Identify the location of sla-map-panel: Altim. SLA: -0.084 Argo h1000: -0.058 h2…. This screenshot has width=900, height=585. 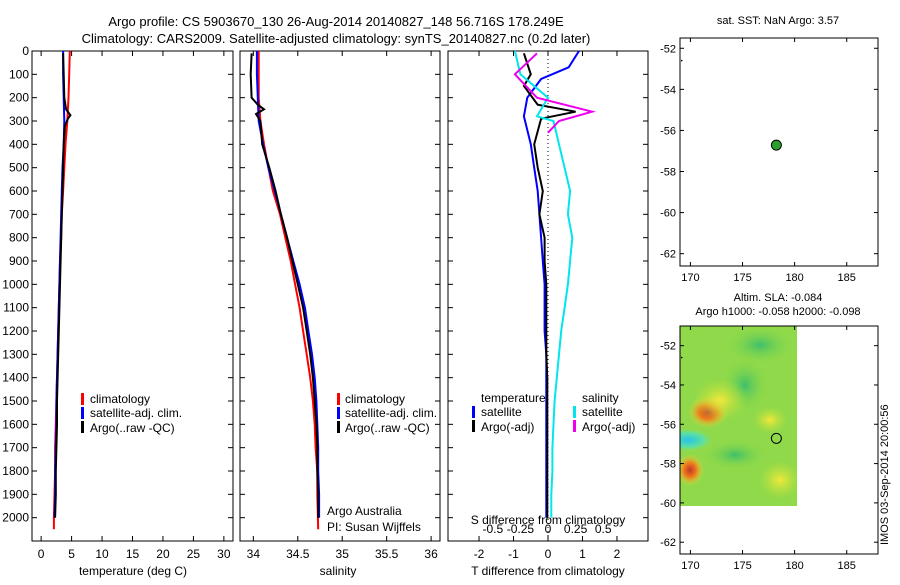
(769, 432).